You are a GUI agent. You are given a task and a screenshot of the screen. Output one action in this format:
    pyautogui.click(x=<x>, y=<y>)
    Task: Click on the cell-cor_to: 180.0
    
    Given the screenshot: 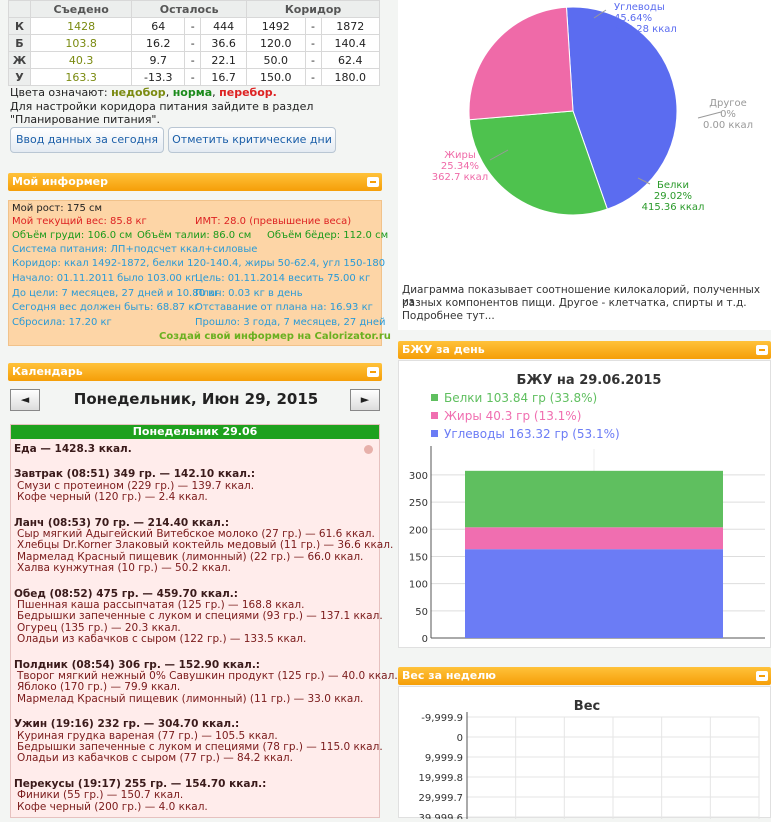 What is the action you would take?
    pyautogui.click(x=350, y=77)
    